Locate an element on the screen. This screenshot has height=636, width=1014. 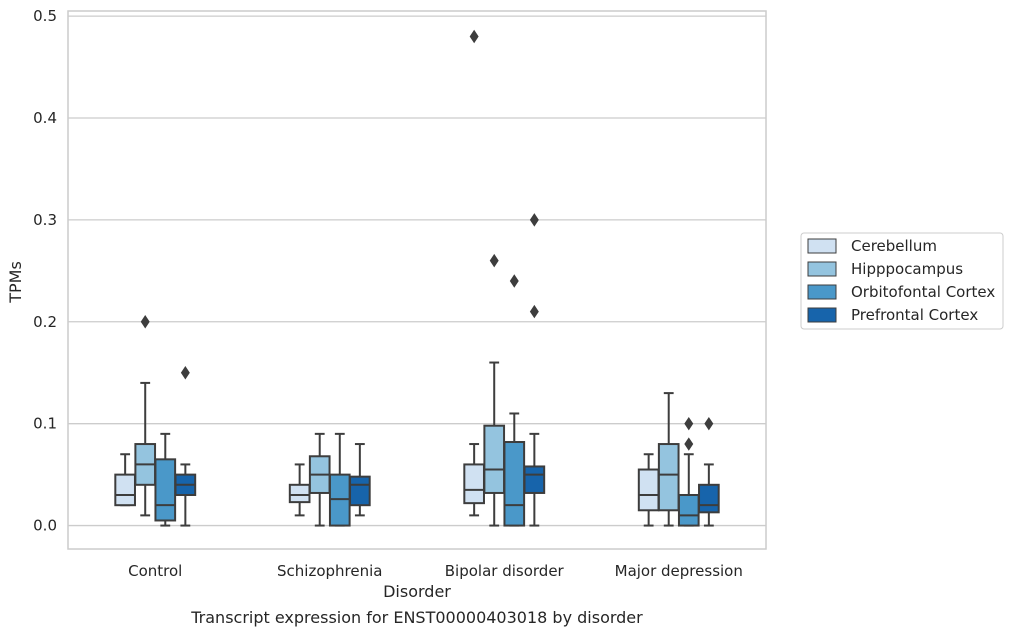
x-tick-label: Schizophrenia is located at coordinates (329, 571).